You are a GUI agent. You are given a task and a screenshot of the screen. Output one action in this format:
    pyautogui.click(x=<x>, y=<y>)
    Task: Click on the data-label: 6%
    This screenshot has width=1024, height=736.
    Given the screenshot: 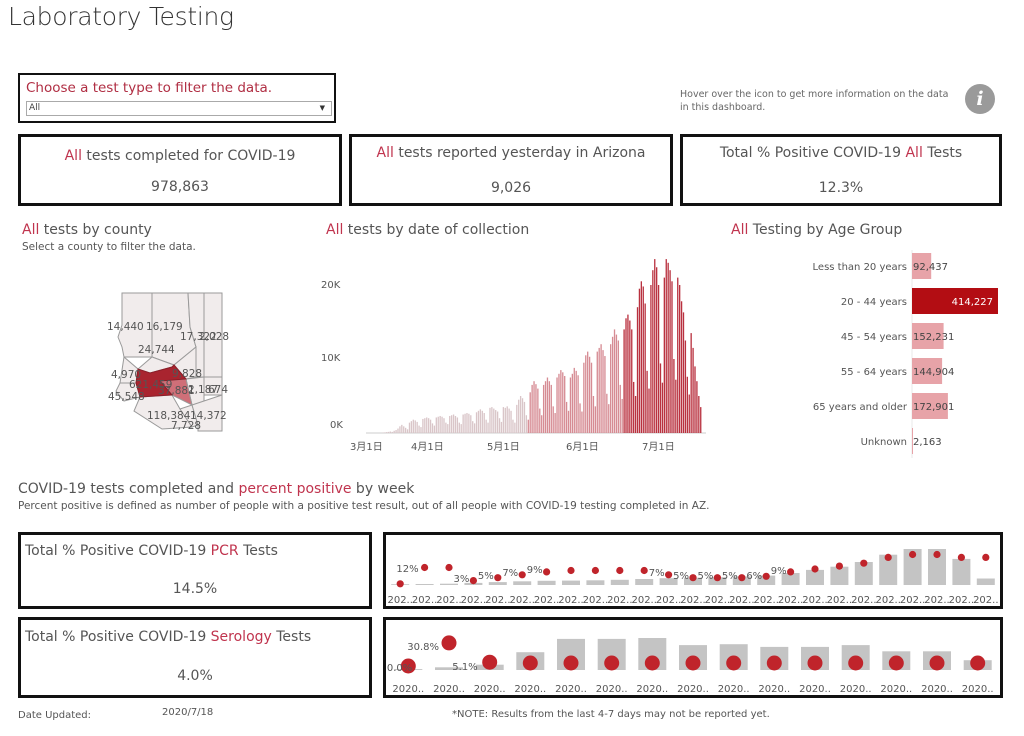 What is the action you would take?
    pyautogui.click(x=754, y=576)
    